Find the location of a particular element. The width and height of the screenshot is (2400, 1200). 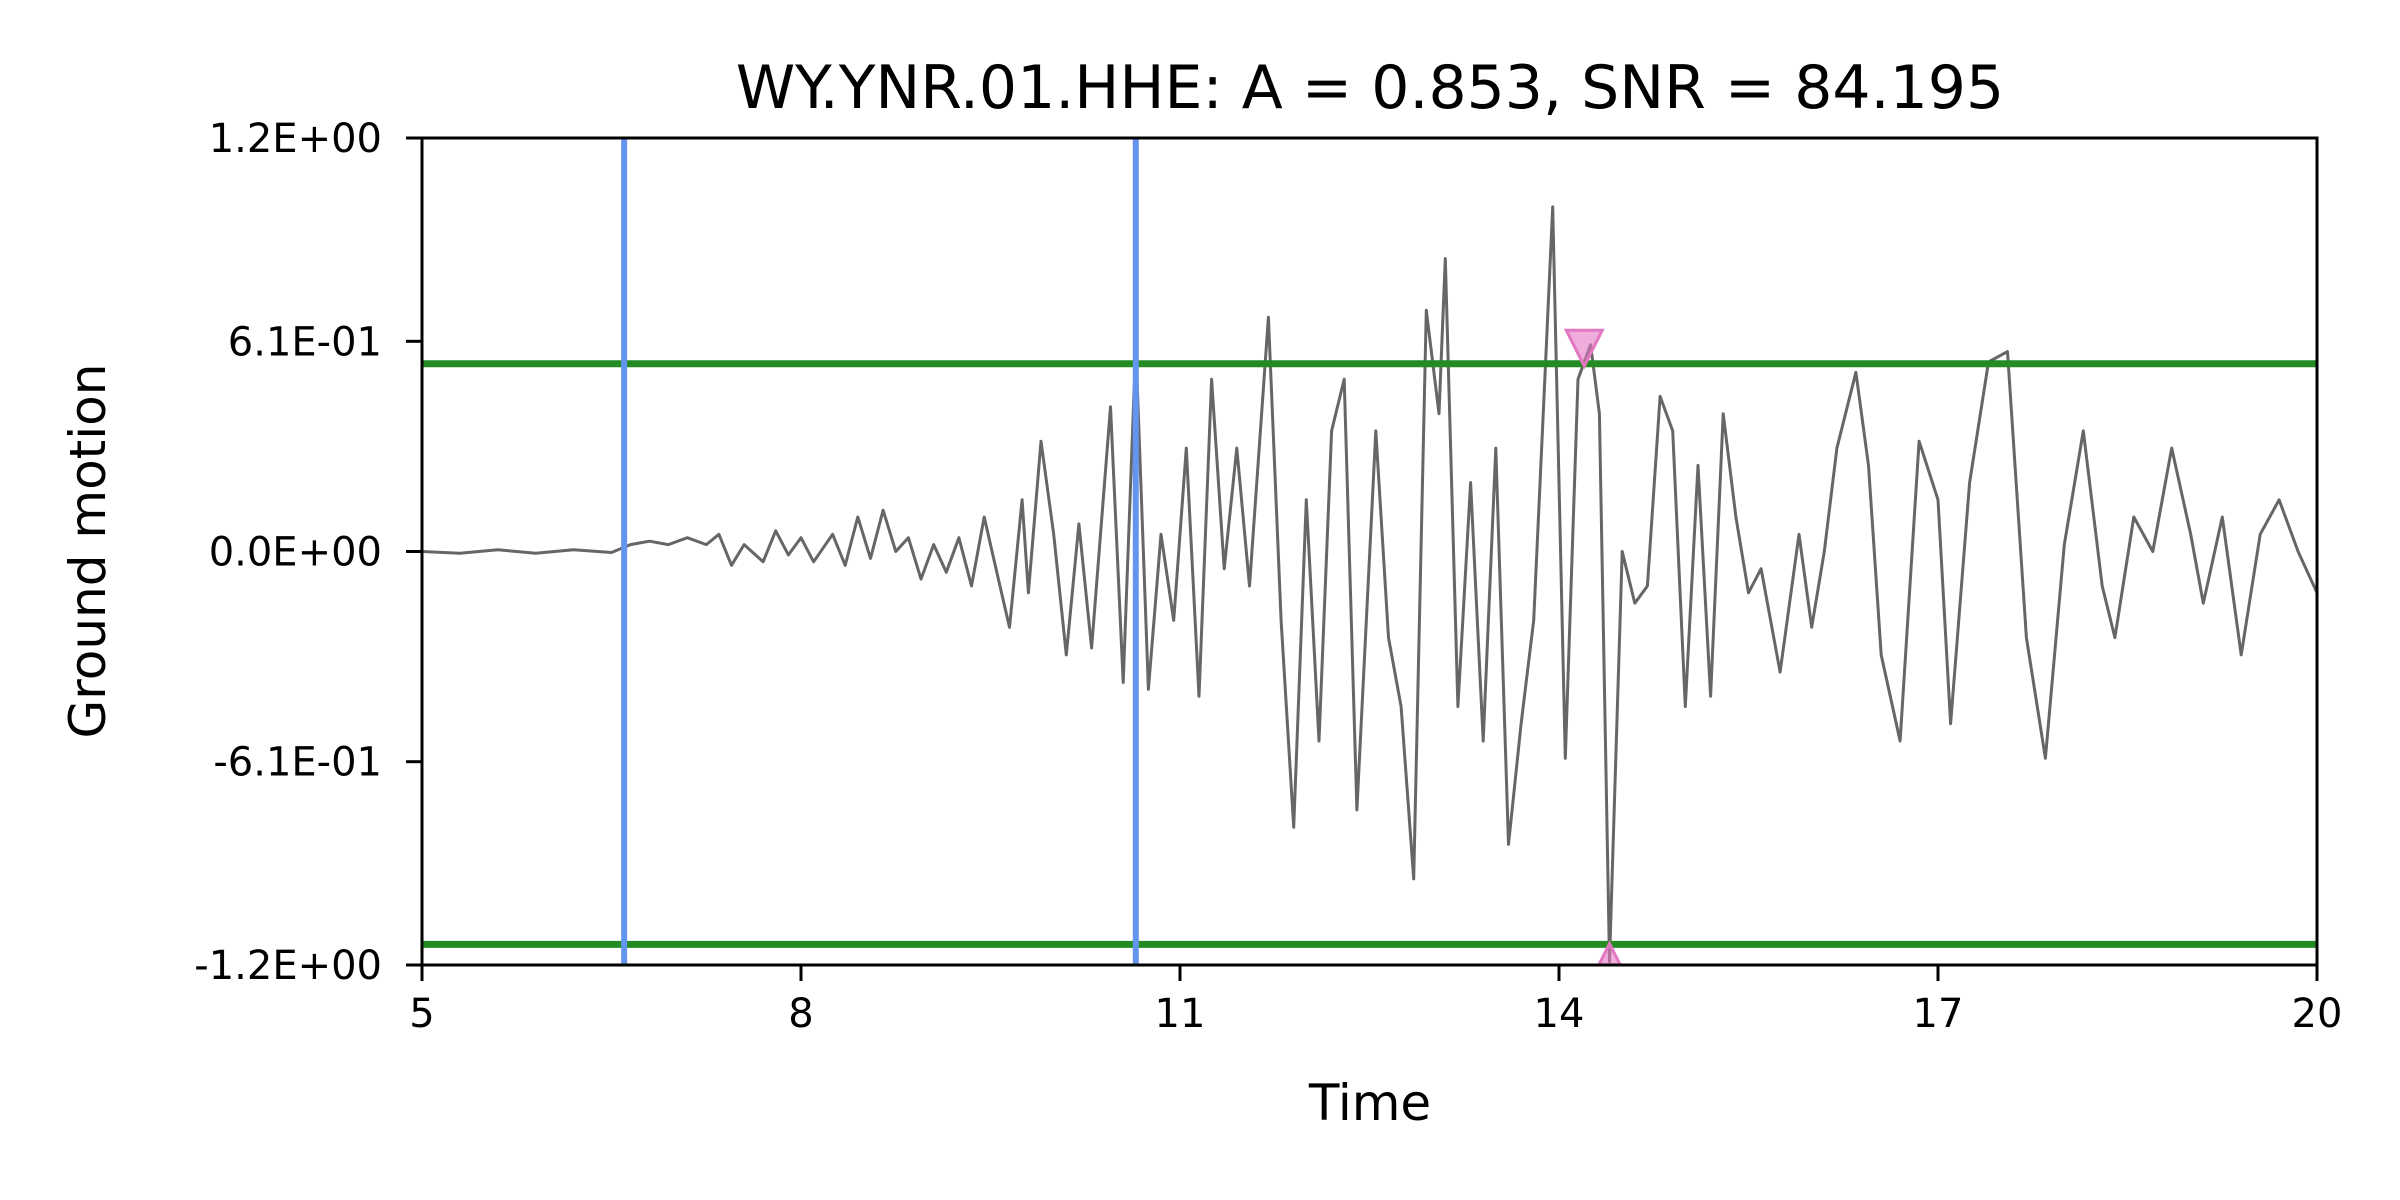

x-tick-label-0: 5 is located at coordinates (421, 1014).